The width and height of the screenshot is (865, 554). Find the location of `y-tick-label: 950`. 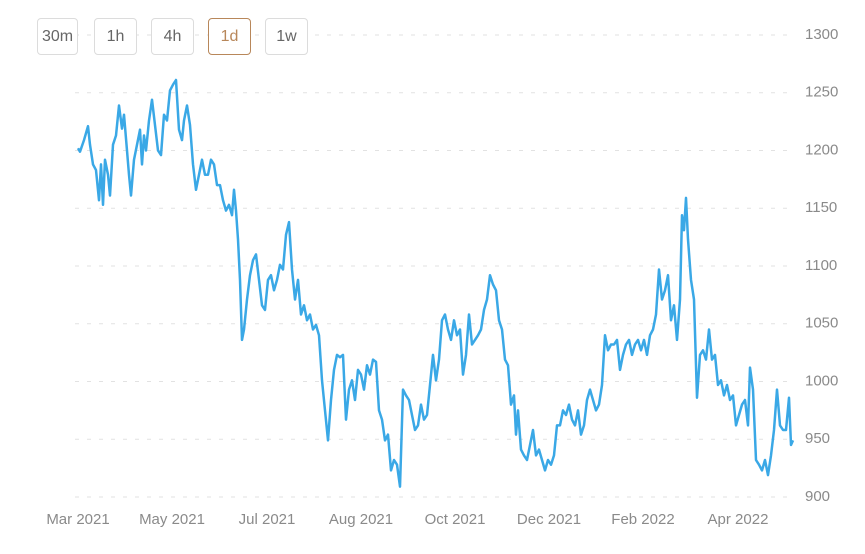

y-tick-label: 950 is located at coordinates (817, 438).